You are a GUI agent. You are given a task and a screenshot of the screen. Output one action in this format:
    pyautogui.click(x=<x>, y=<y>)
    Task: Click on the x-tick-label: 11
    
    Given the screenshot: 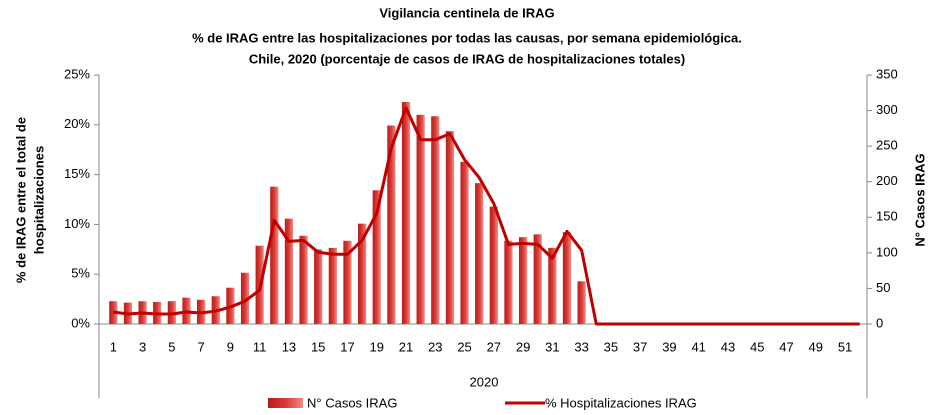 What is the action you would take?
    pyautogui.click(x=260, y=346)
    